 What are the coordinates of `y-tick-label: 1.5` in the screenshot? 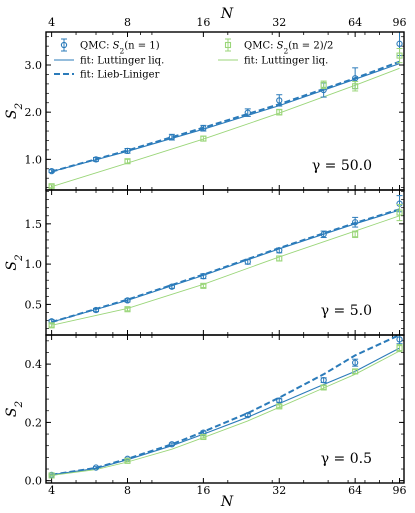 It's located at (34, 224).